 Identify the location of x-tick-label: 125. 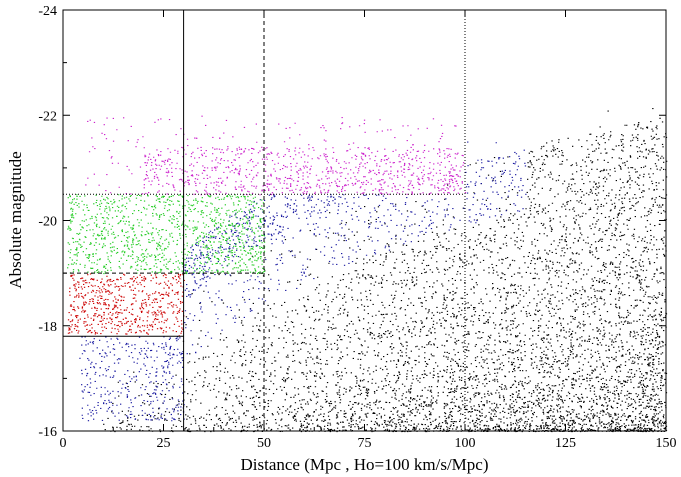
(565, 443).